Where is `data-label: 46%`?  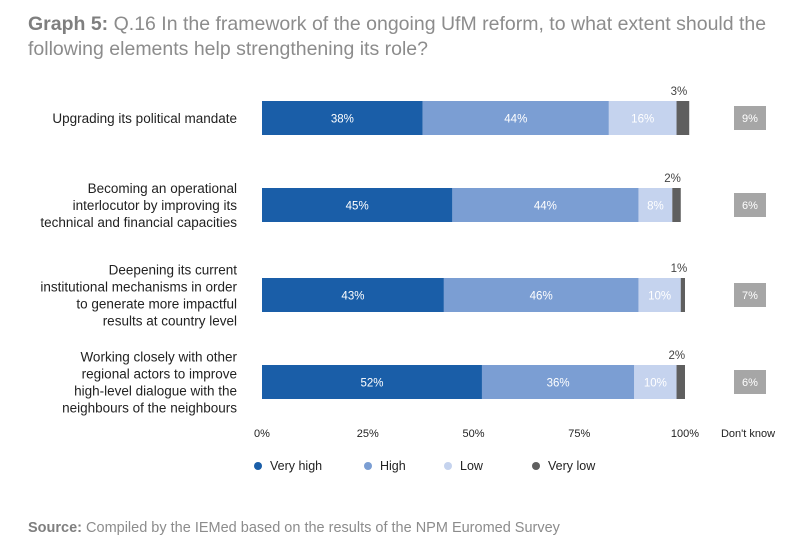 data-label: 46% is located at coordinates (541, 297).